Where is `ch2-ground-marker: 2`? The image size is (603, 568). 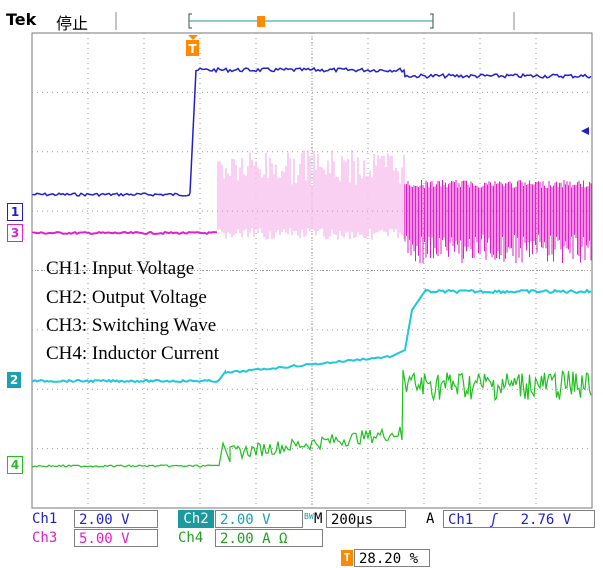
ch2-ground-marker: 2 is located at coordinates (14, 380).